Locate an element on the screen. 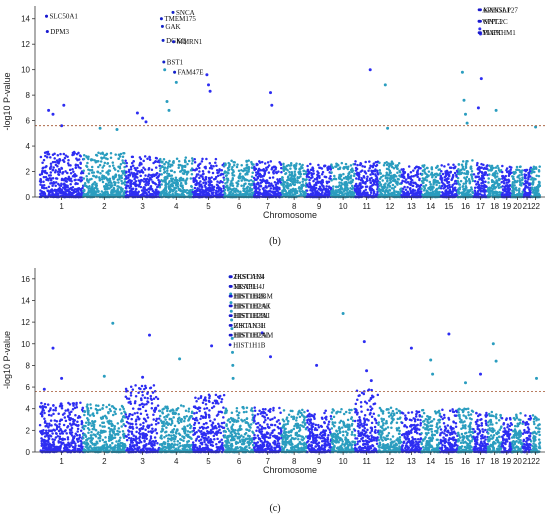  y-axis-title-b: -log10 P-value is located at coordinates (7, 101).